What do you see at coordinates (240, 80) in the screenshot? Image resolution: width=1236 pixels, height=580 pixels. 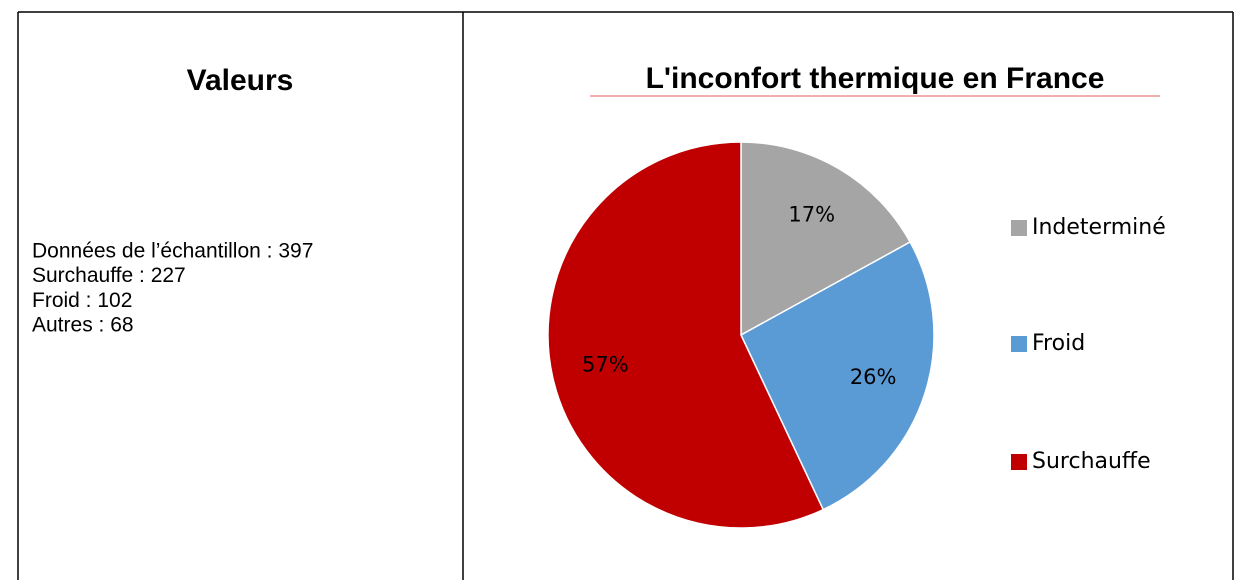 I see `panel-title: Valeurs` at bounding box center [240, 80].